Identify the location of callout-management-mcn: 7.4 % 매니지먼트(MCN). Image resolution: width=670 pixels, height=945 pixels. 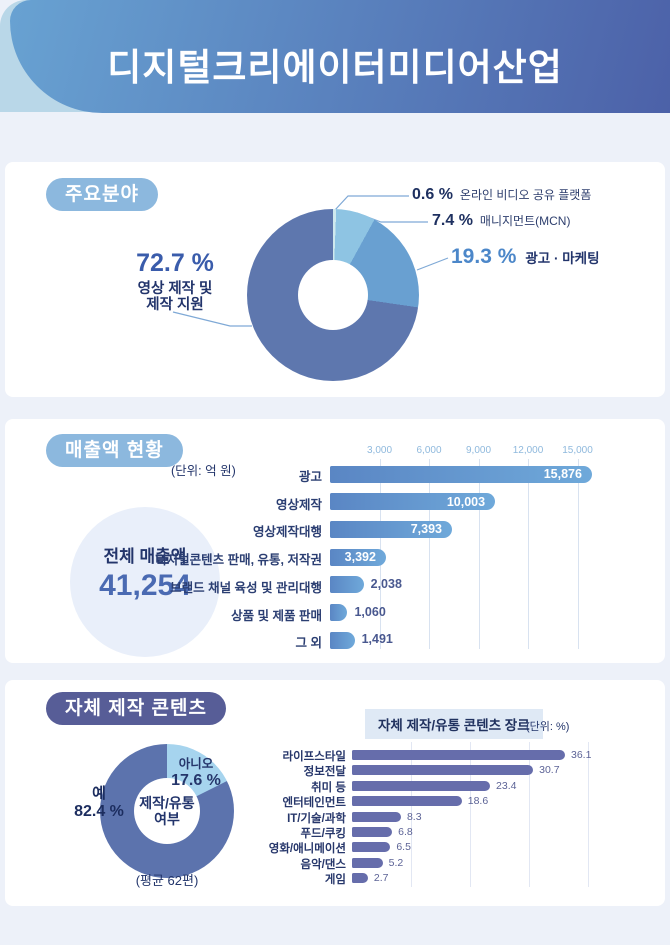
(501, 221).